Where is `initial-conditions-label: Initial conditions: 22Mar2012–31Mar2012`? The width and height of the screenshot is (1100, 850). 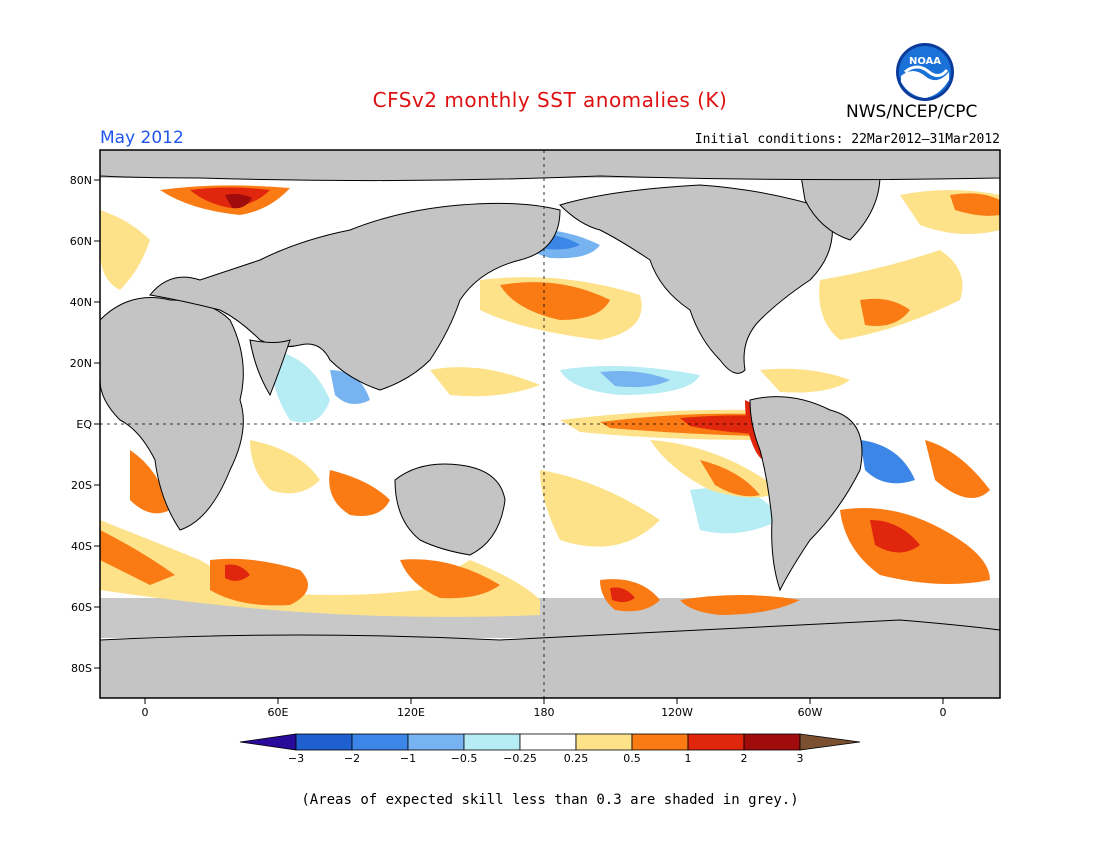 initial-conditions-label: Initial conditions: 22Mar2012–31Mar2012 is located at coordinates (847, 139).